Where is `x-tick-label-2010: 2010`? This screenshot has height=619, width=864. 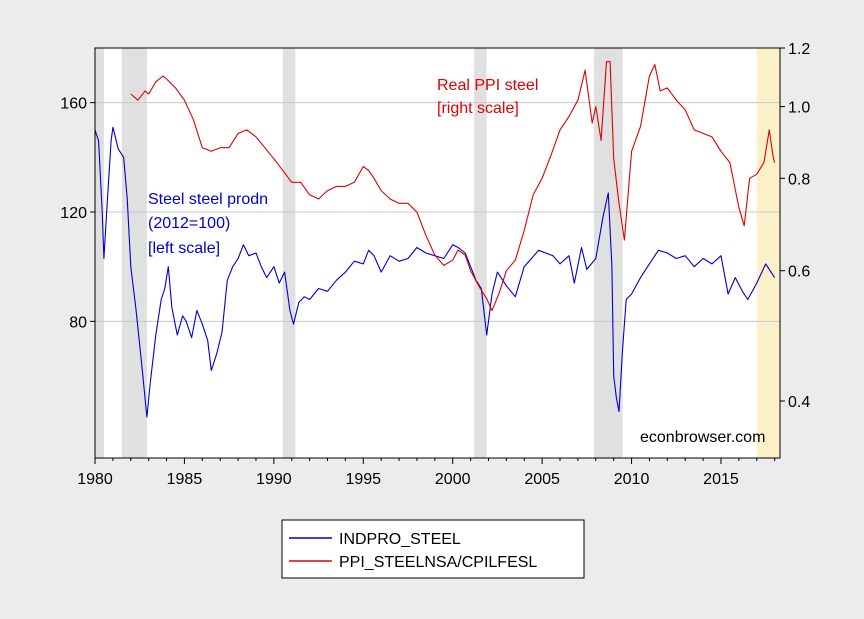
x-tick-label-2010: 2010 is located at coordinates (632, 479).